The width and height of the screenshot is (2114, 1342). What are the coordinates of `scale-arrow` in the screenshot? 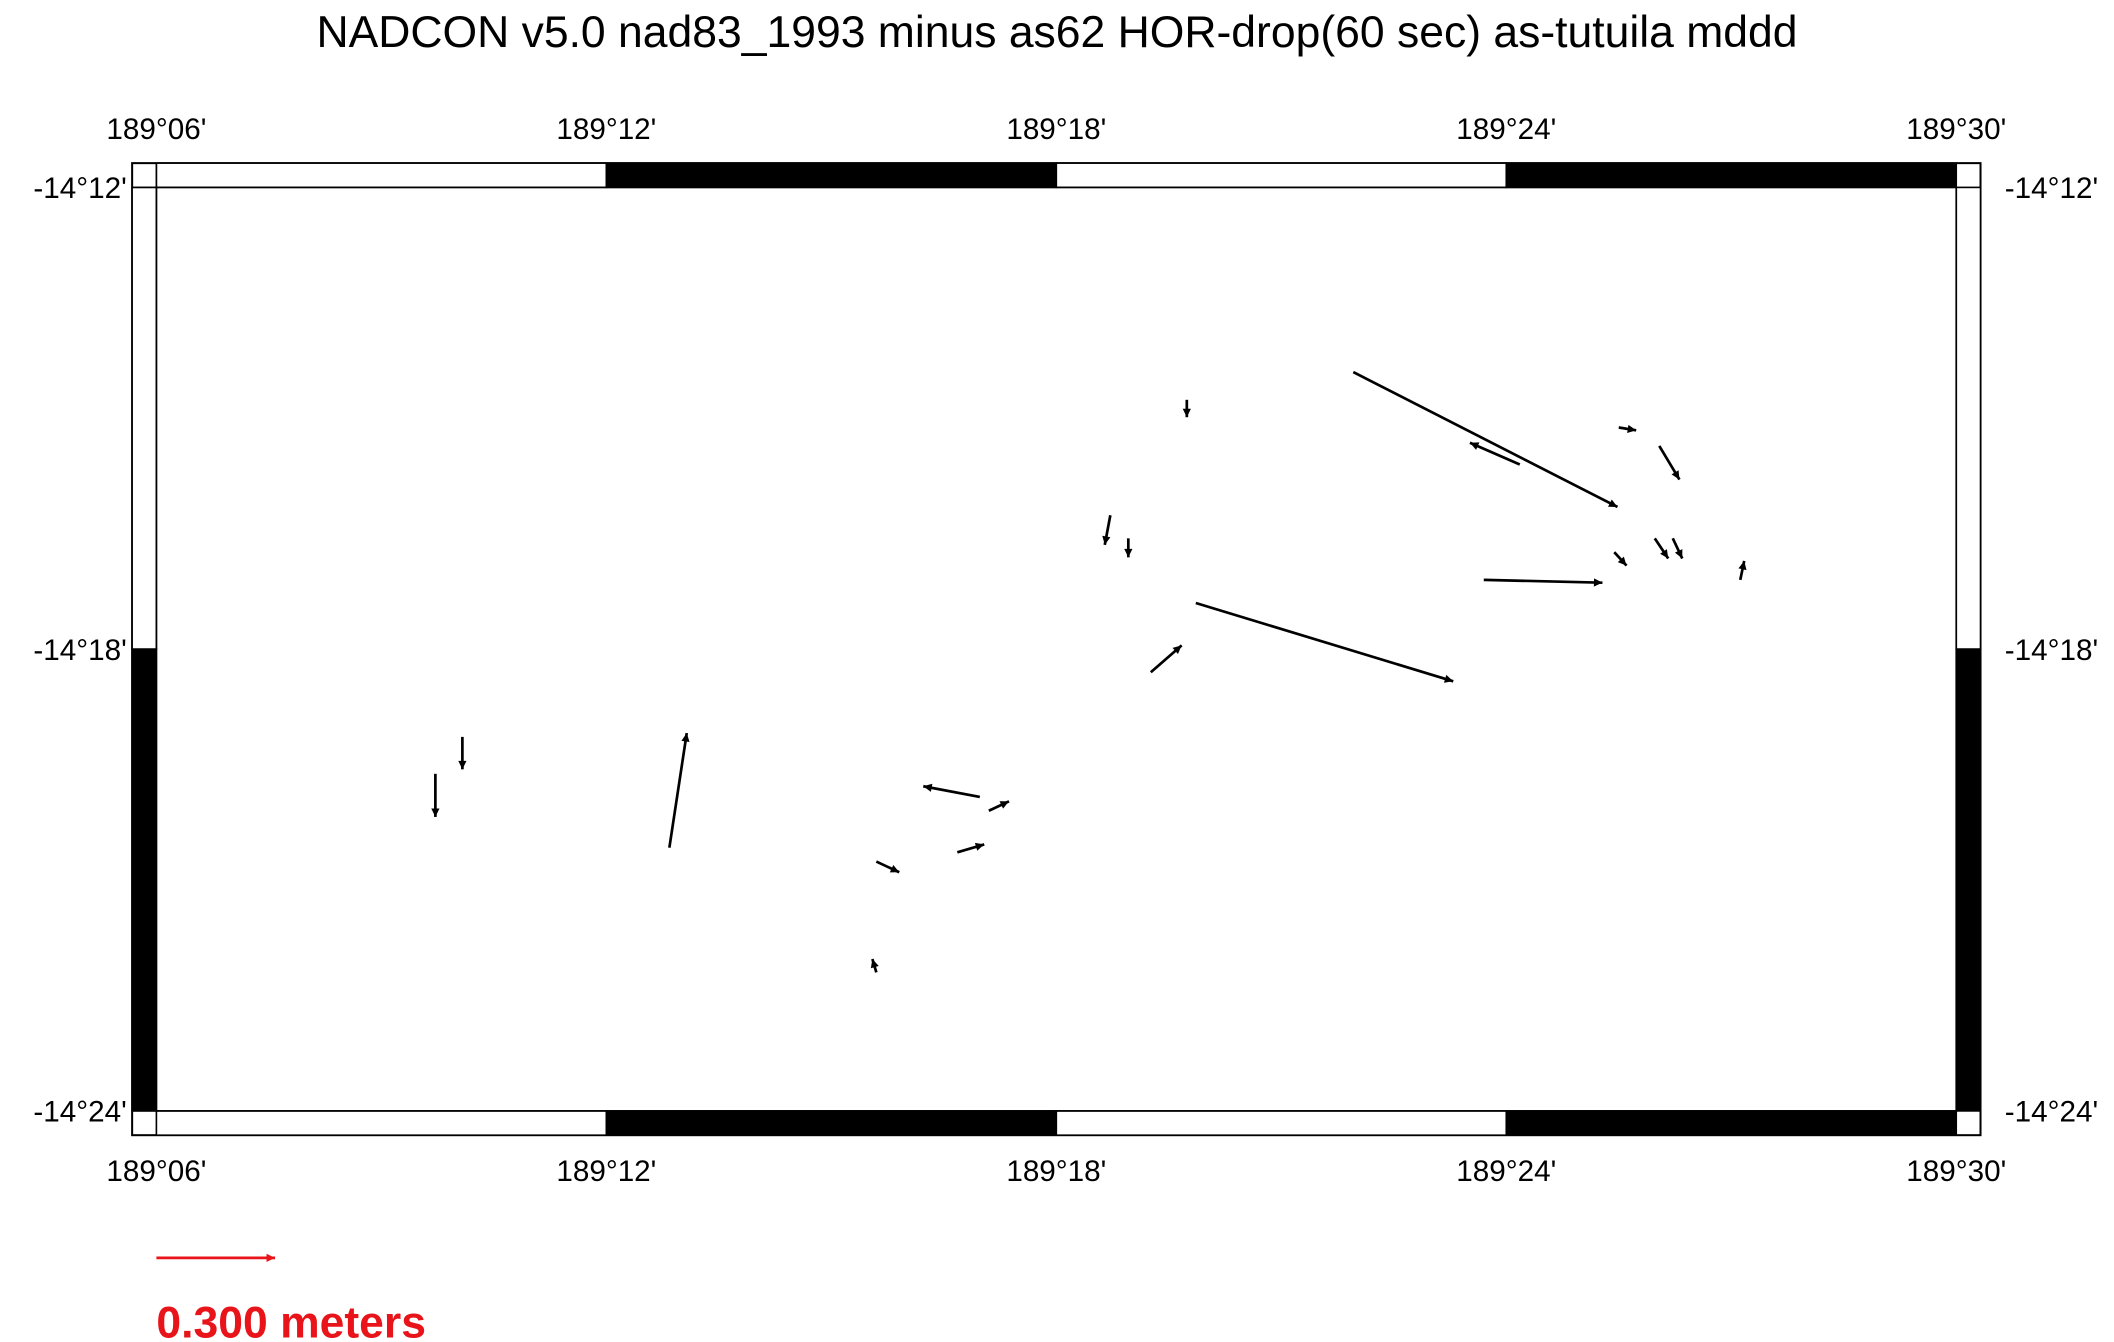 It's located at (216, 1257).